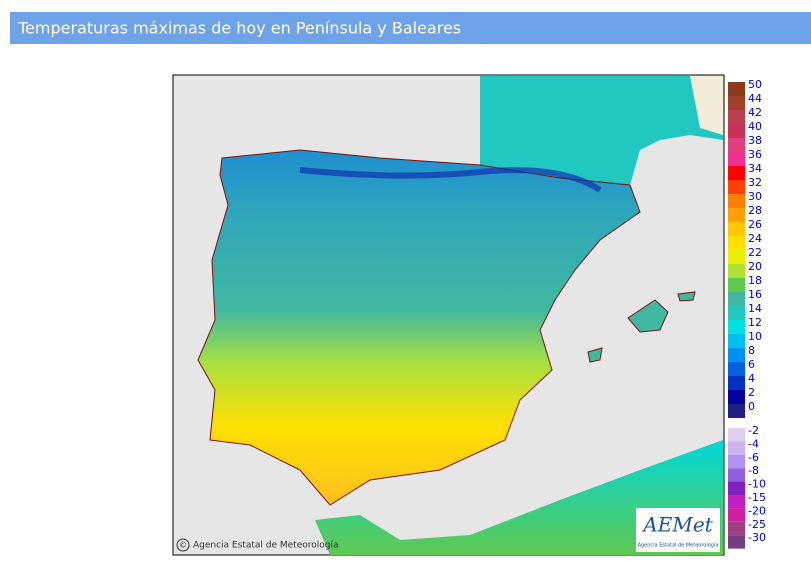  I want to click on cold-mountains, so click(450, 180).